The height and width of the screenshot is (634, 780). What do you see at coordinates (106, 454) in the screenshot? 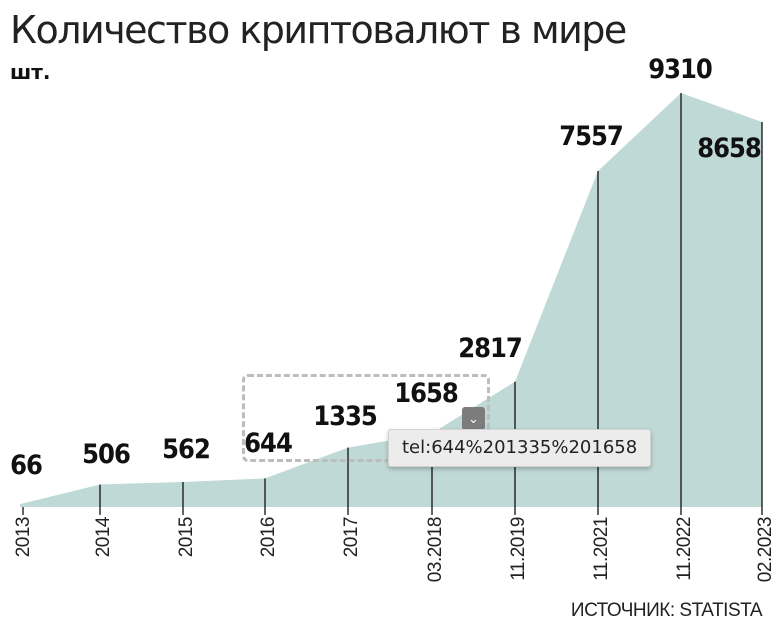
I see `value-label-2014: 506` at bounding box center [106, 454].